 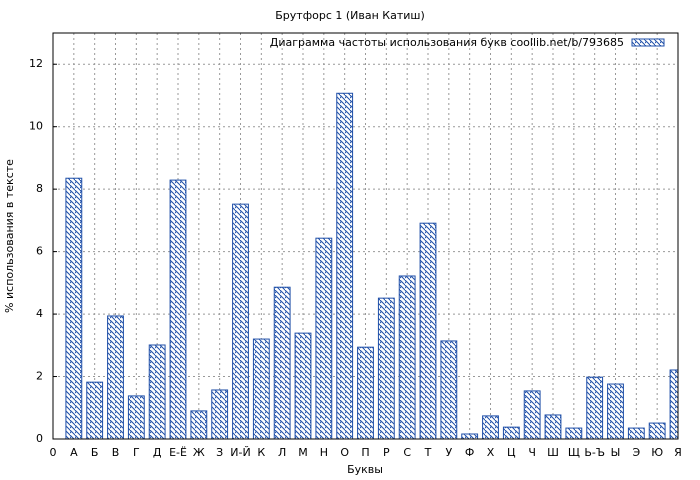 I want to click on x-tick-label: Ю, so click(x=657, y=452).